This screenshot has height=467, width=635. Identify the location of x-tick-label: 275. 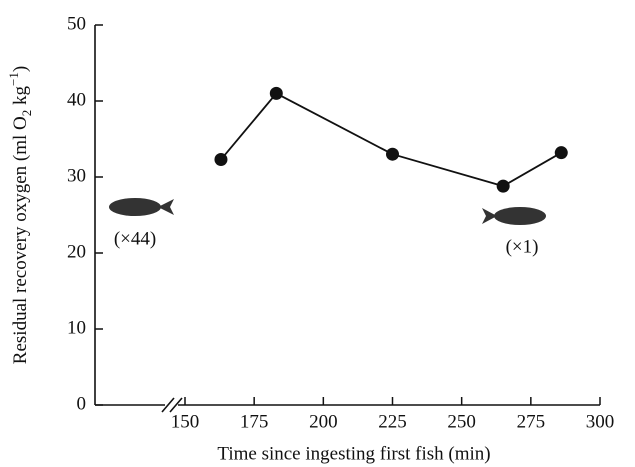
(531, 421).